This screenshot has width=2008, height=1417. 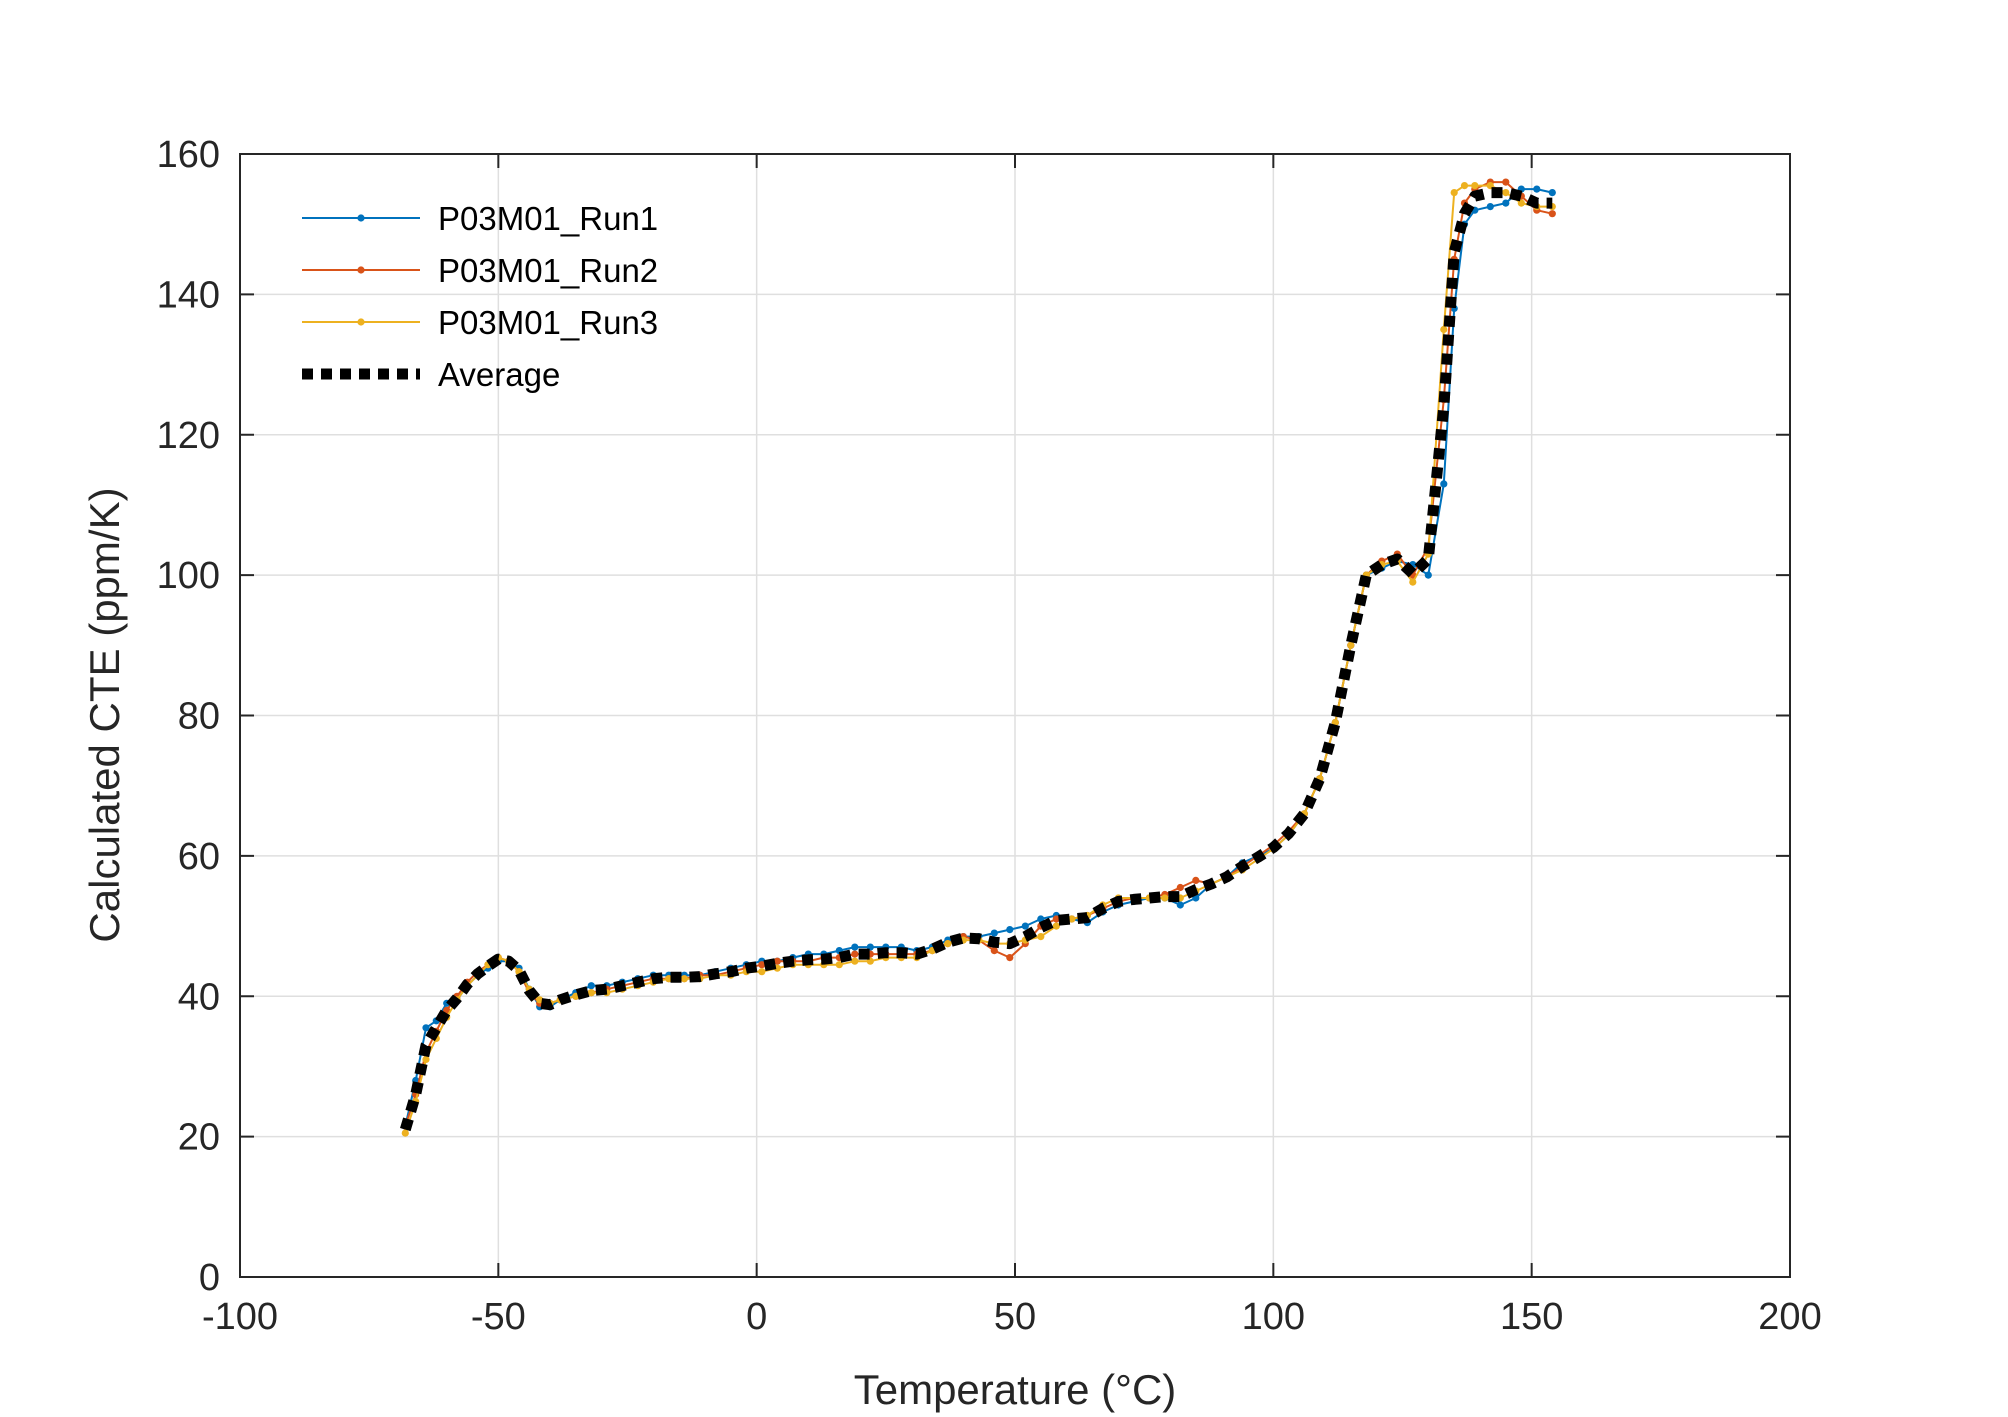 What do you see at coordinates (104, 714) in the screenshot?
I see `y-axis-title: Calculated CTE (ppm/K)` at bounding box center [104, 714].